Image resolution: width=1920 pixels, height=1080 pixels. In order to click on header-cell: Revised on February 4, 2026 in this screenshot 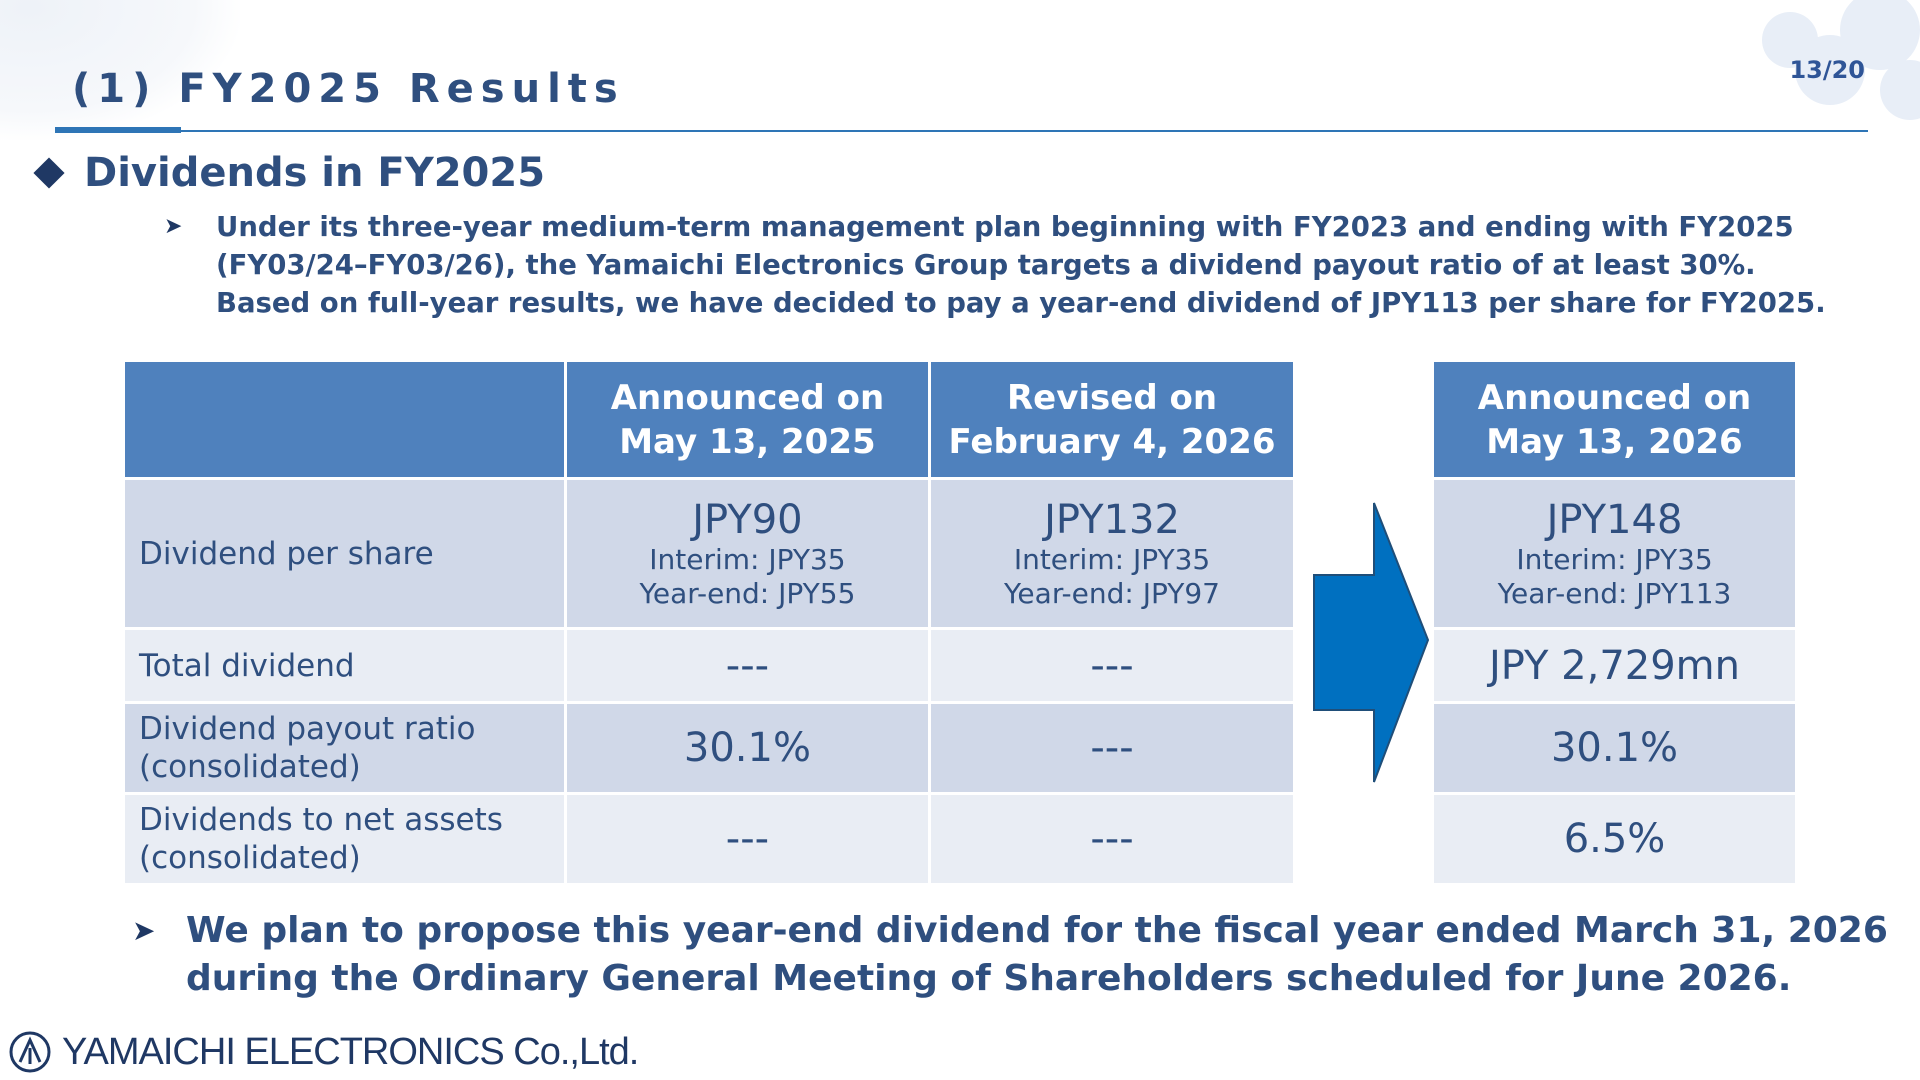, I will do `click(1112, 419)`.